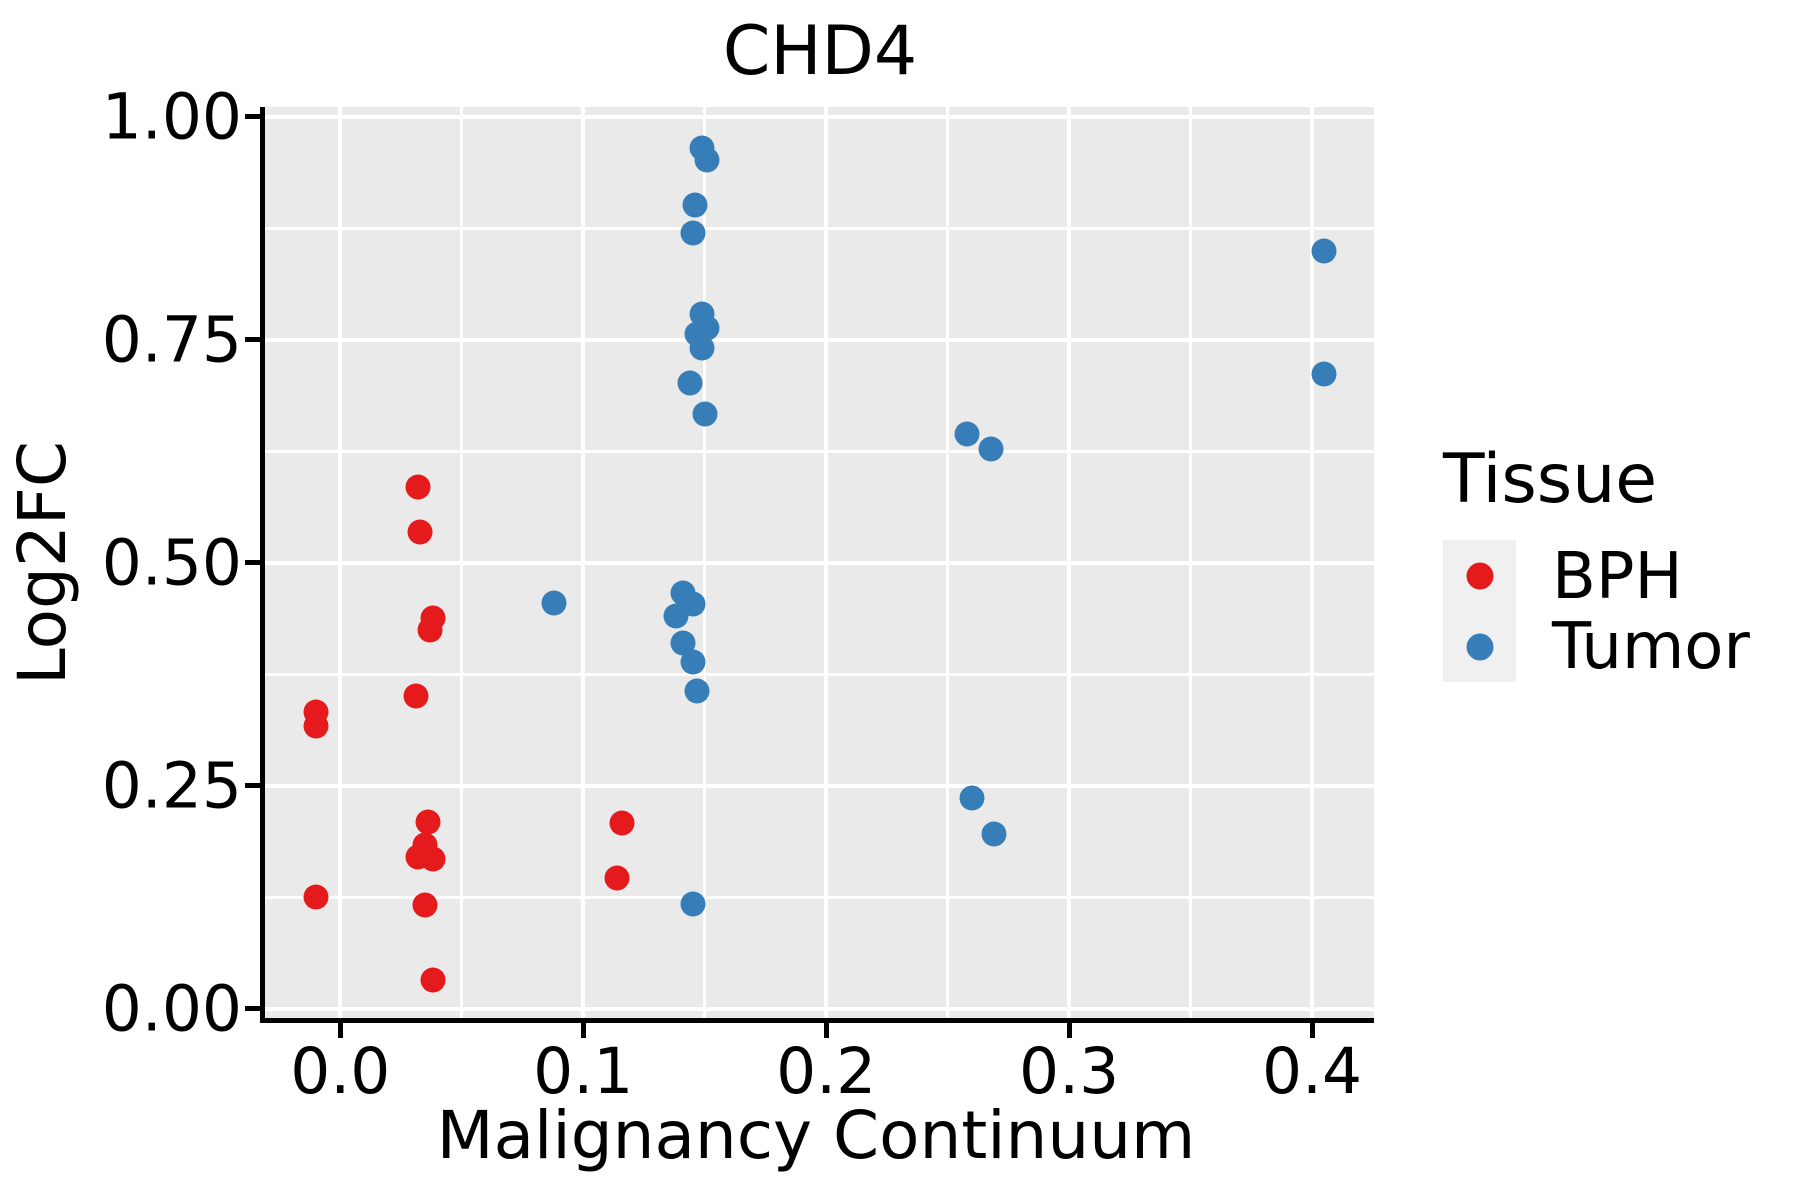  Describe the element at coordinates (1550, 479) in the screenshot. I see `legend-title: Tissue` at that location.